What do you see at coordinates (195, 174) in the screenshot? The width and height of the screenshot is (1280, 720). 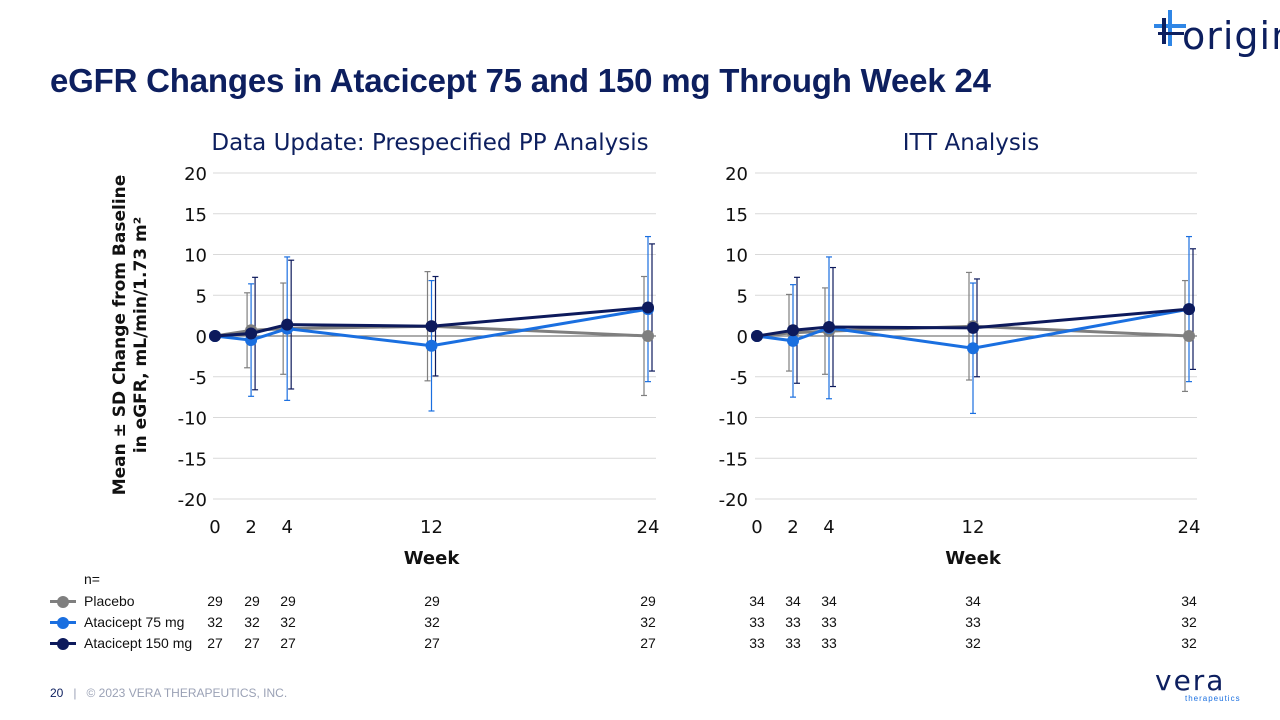 I see `chart1-y-tick-label: 20` at bounding box center [195, 174].